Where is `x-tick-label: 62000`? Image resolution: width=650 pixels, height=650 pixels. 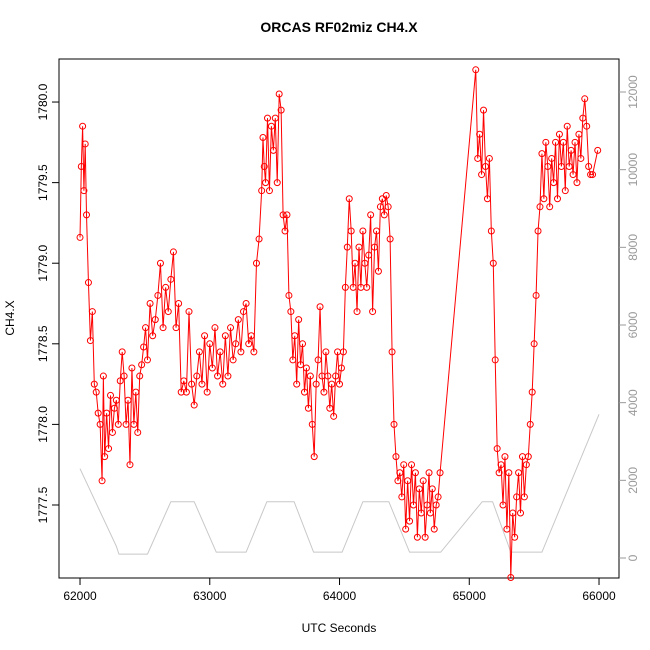
x-tick-label: 62000 is located at coordinates (80, 596).